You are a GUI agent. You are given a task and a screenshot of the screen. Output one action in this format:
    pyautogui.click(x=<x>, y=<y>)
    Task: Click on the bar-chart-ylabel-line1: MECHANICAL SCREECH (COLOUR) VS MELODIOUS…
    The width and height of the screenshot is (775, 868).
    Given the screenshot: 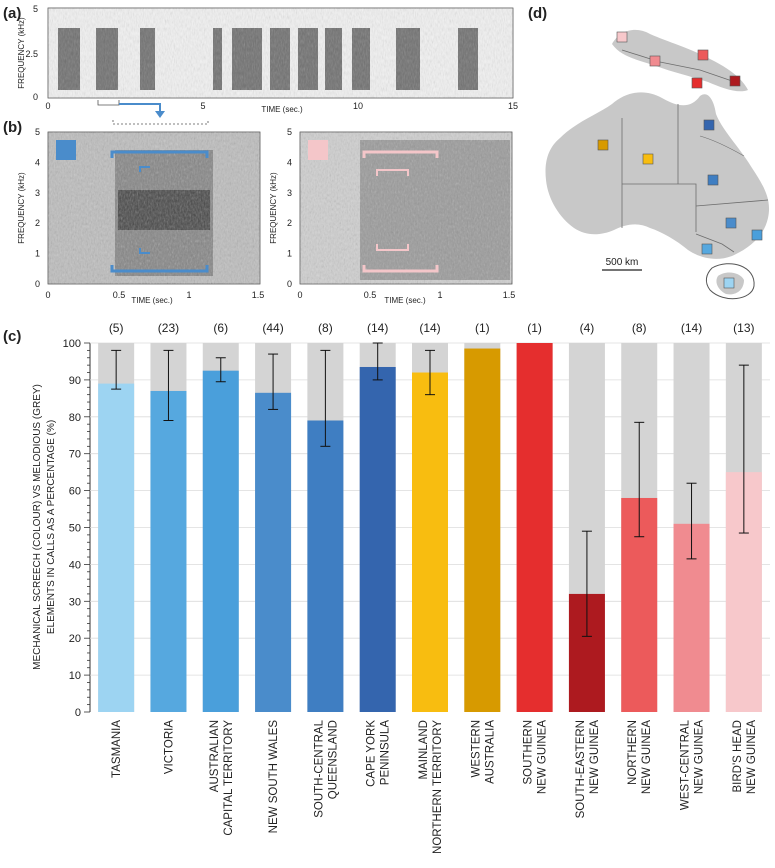 What is the action you would take?
    pyautogui.click(x=37, y=527)
    